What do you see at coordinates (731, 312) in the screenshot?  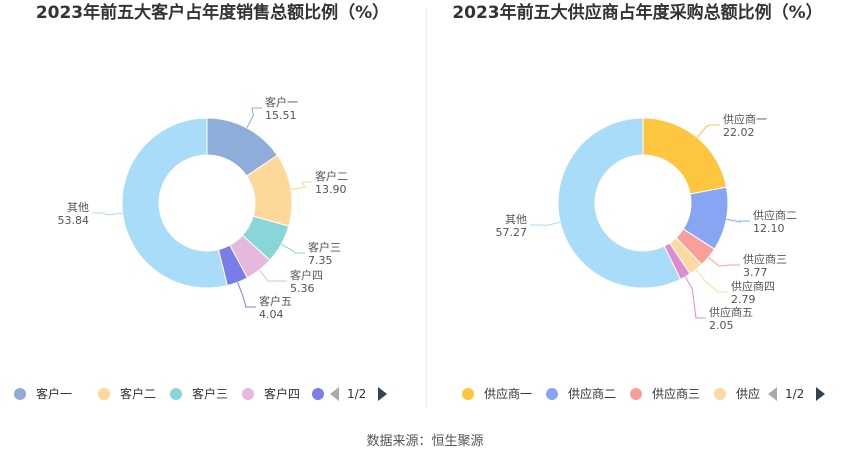 I see `slice-category-label: 供应商五` at bounding box center [731, 312].